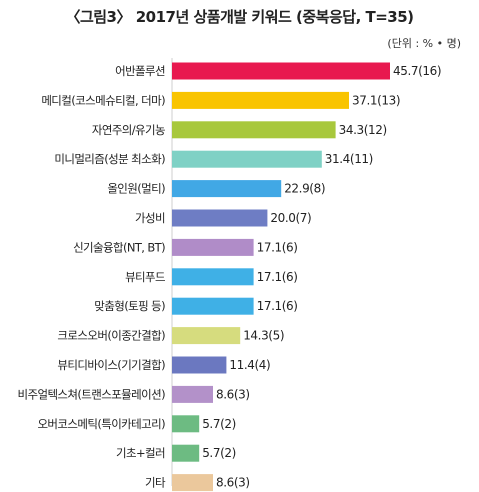  What do you see at coordinates (290, 218) in the screenshot?
I see `value-label: 20.0(7)` at bounding box center [290, 218].